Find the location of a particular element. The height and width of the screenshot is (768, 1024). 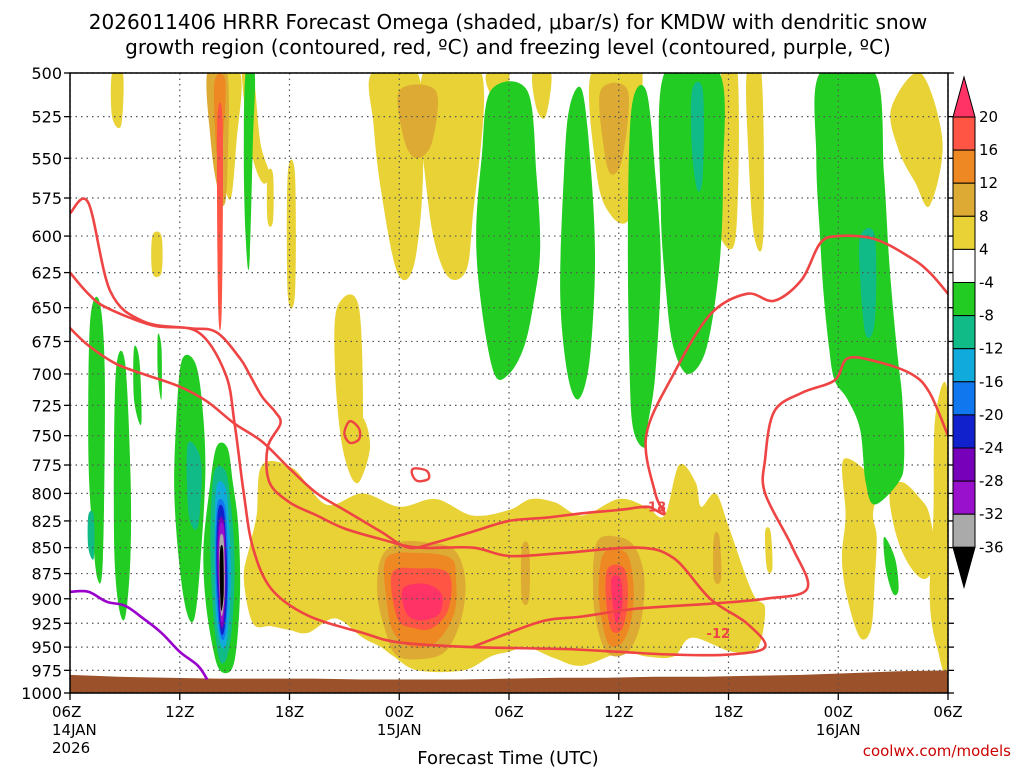

terrain-band is located at coordinates (509, 681).